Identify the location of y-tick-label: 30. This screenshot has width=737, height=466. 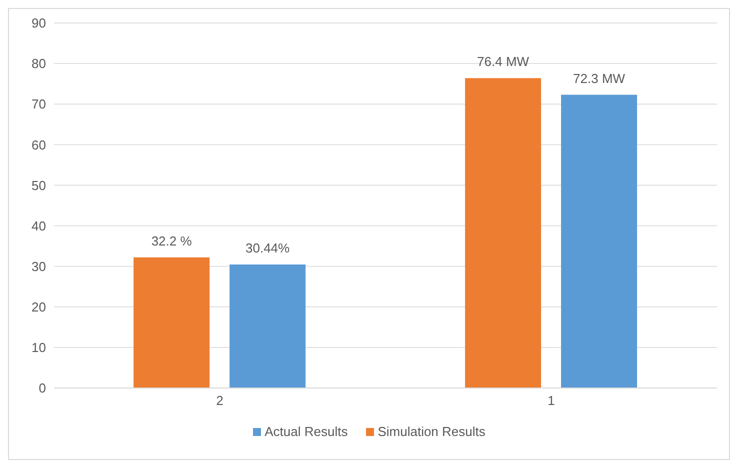
(39, 266).